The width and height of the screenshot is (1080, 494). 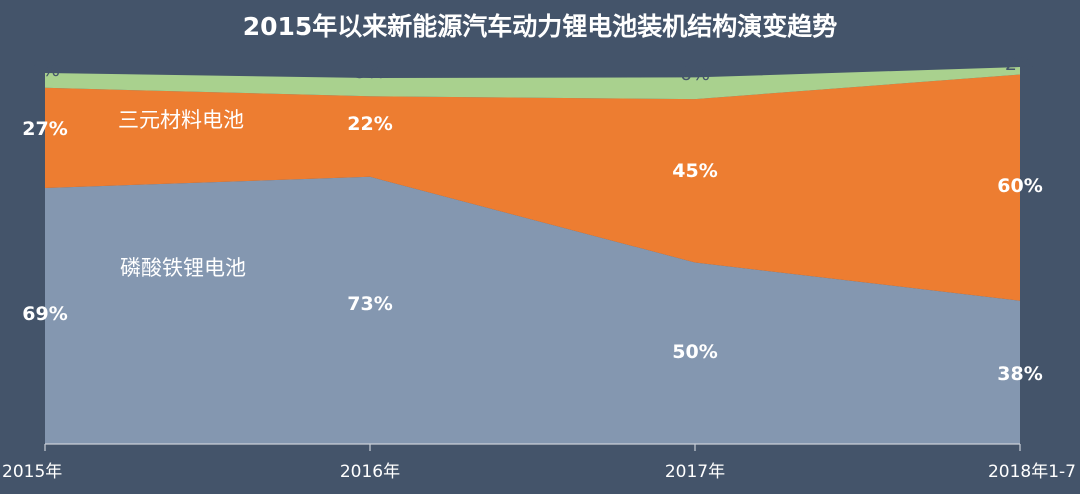 I want to click on series-name-label: 磷酸铁锂电池, so click(x=183, y=268).